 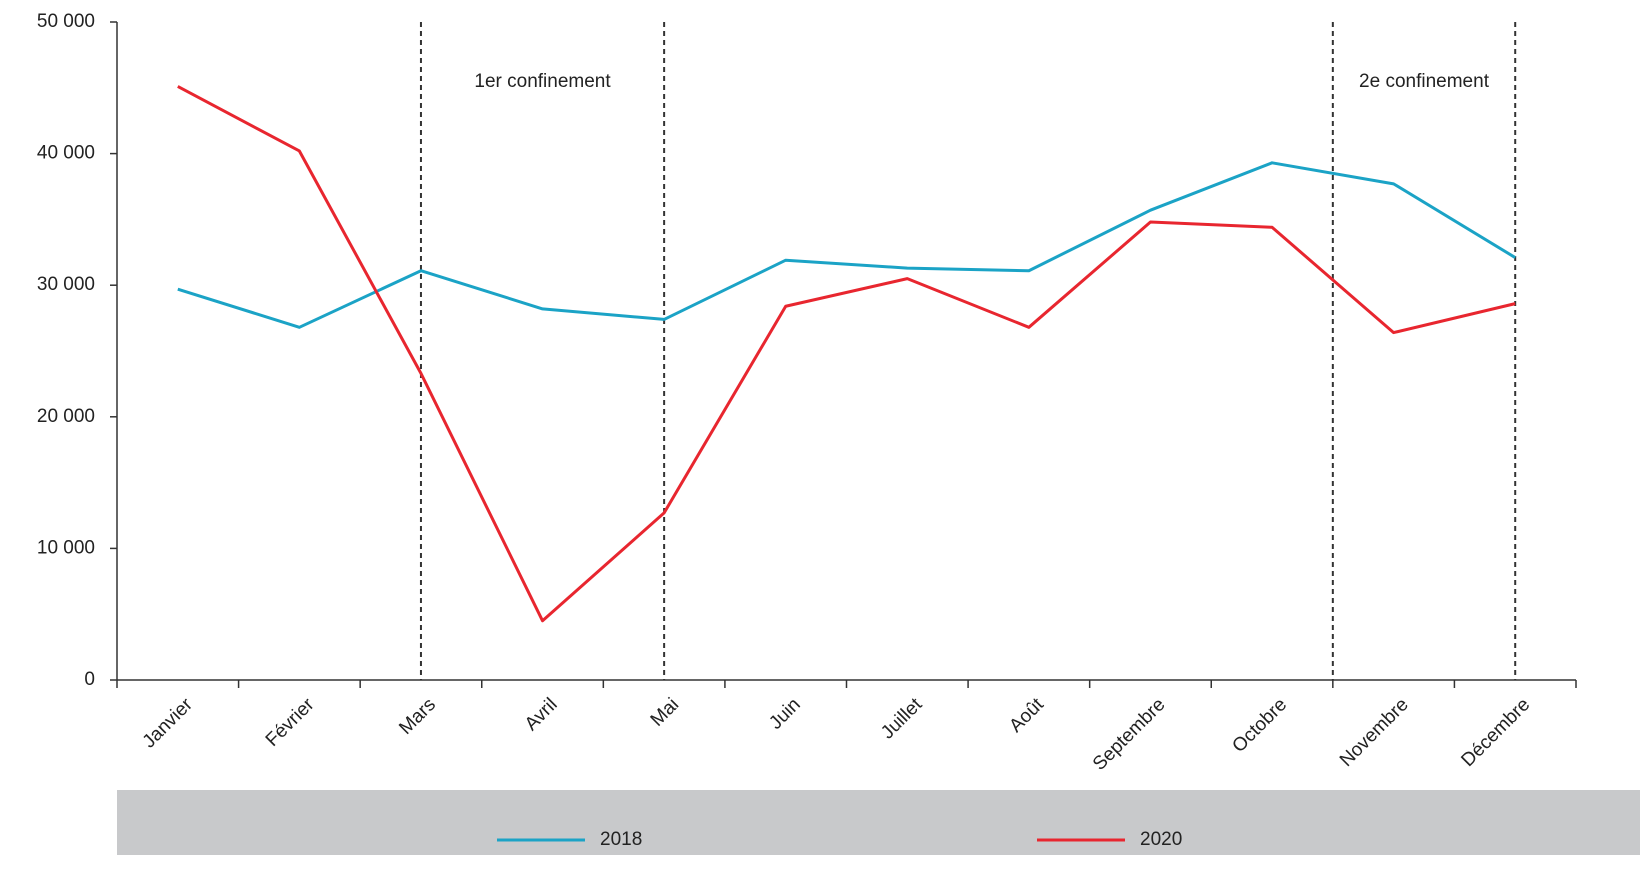 What do you see at coordinates (1495, 732) in the screenshot?
I see `x-tick-label: Décembre` at bounding box center [1495, 732].